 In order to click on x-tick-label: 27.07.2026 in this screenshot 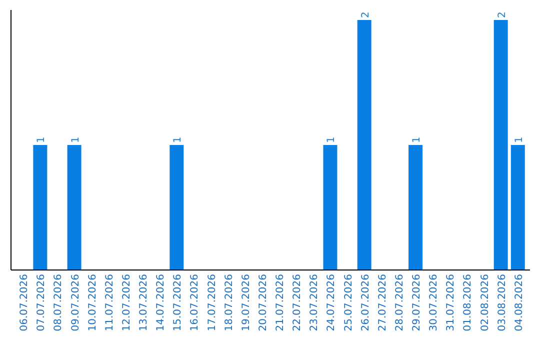, I will do `click(382, 303)`.